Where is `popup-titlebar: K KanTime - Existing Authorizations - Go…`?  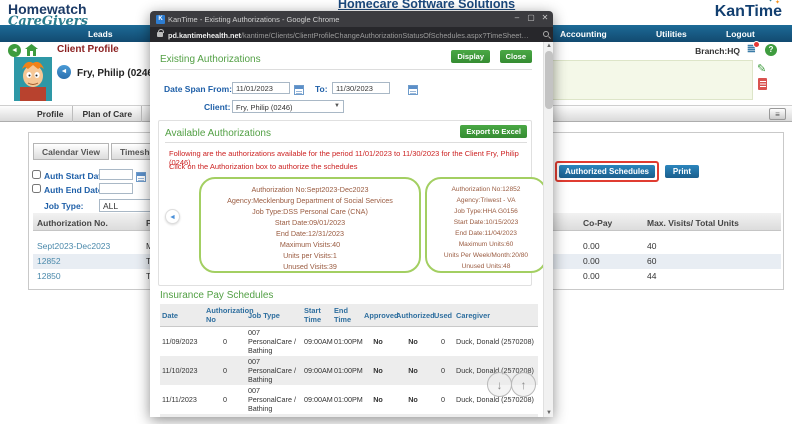
popup-titlebar: K KanTime - Existing Authorizations - Go… is located at coordinates (351, 19).